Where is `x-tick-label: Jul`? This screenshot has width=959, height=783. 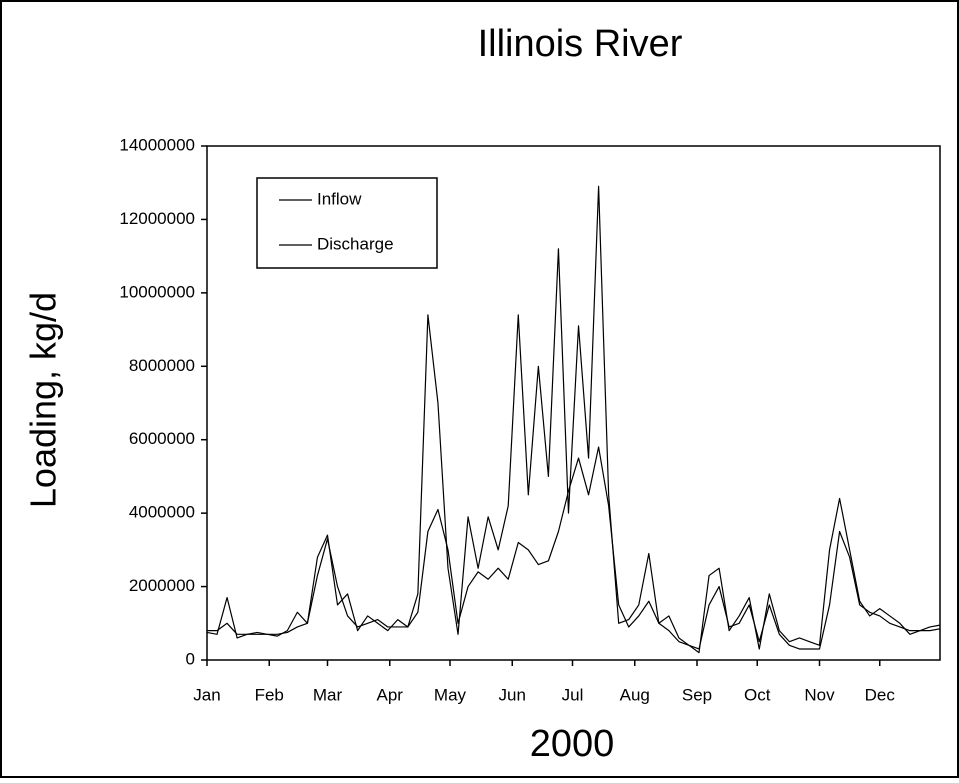 x-tick-label: Jul is located at coordinates (573, 694).